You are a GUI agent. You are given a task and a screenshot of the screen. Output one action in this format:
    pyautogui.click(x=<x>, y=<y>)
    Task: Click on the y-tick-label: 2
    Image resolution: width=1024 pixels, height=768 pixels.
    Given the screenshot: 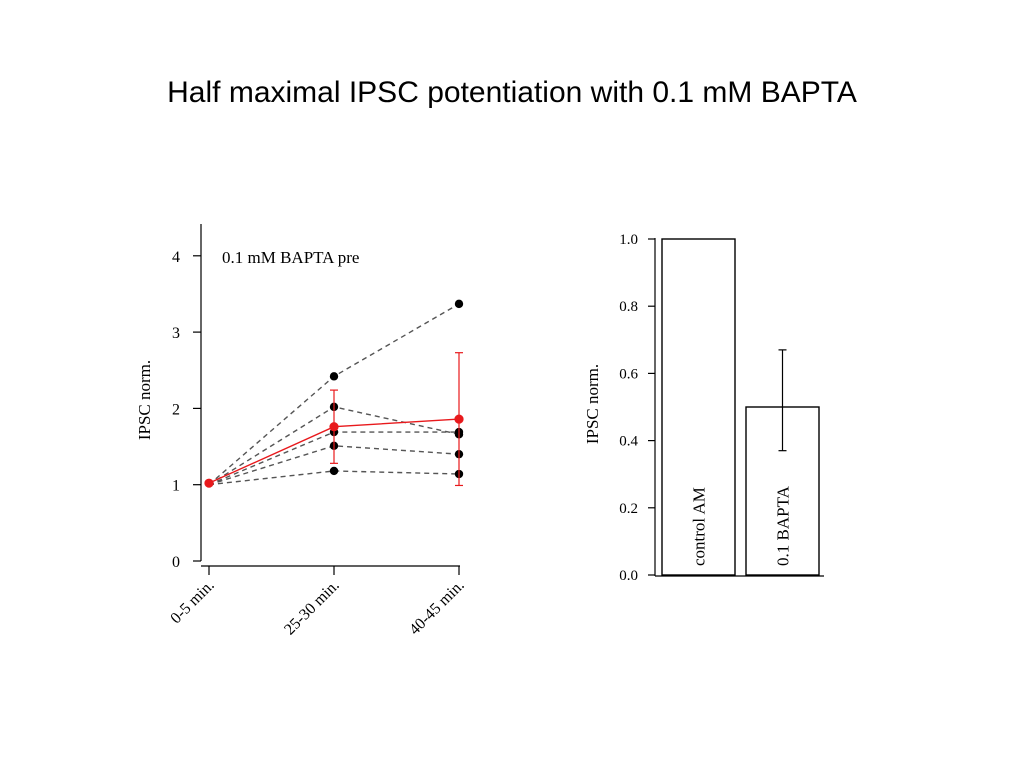 What is the action you would take?
    pyautogui.click(x=176, y=409)
    